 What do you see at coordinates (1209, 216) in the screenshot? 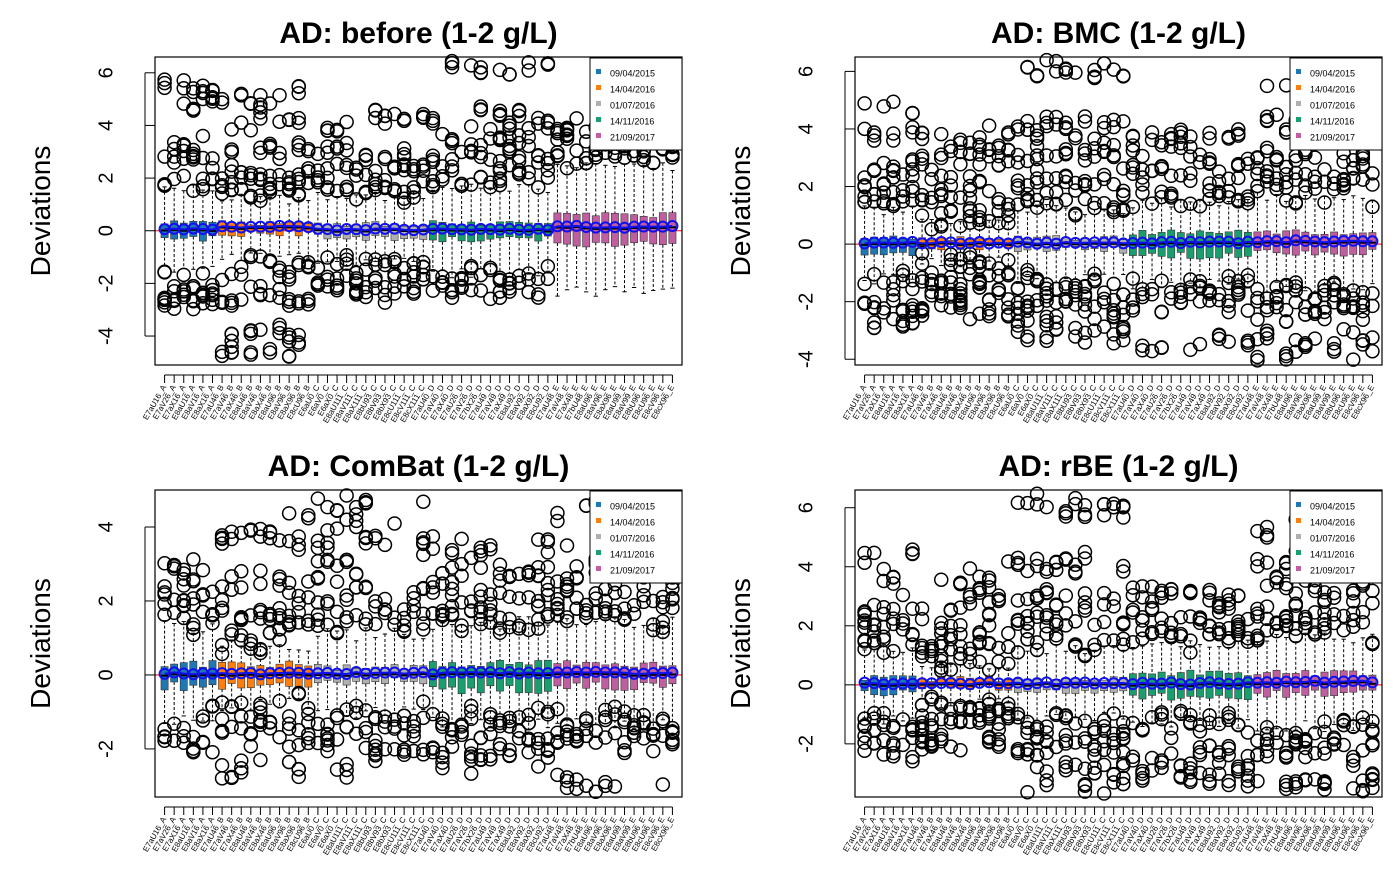
I see `box-E7aX49_D` at bounding box center [1209, 216].